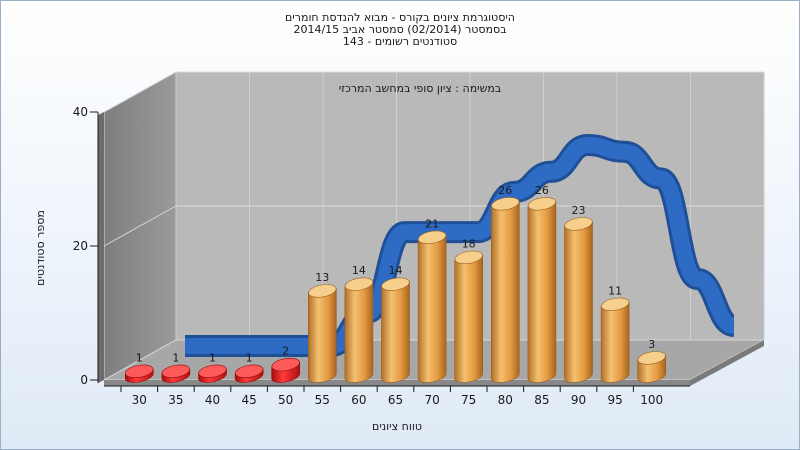 The height and width of the screenshot is (450, 800). I want to click on x-tick-label-70: 70, so click(431, 400).